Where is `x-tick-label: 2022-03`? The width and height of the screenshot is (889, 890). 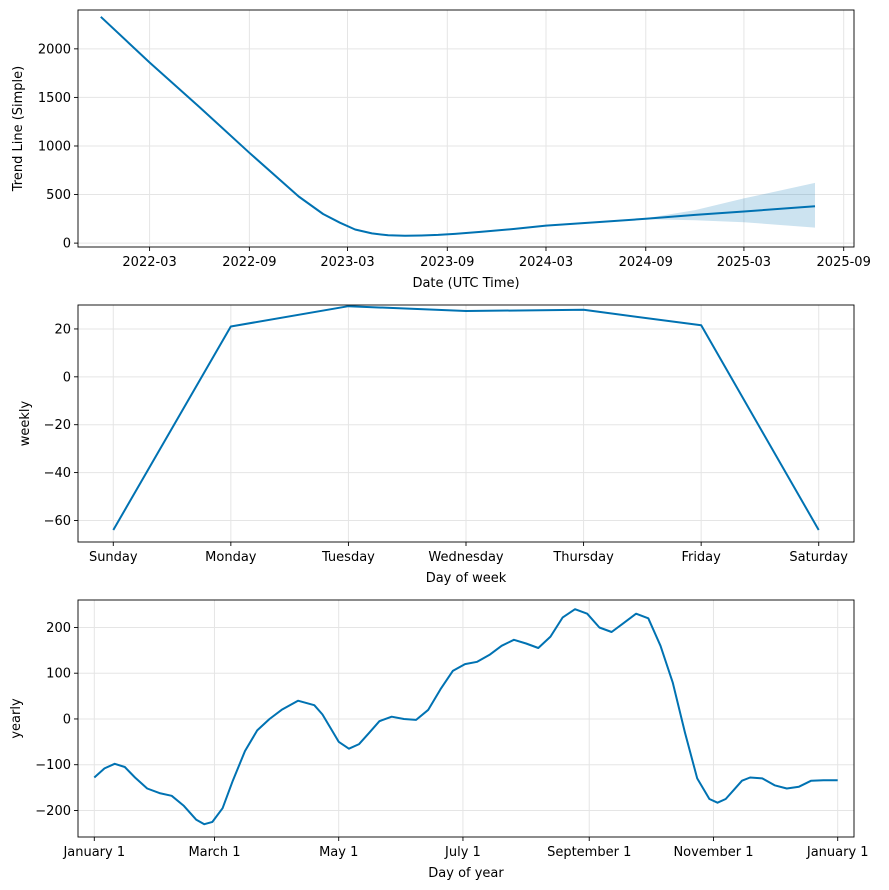
x-tick-label: 2022-03 is located at coordinates (149, 262).